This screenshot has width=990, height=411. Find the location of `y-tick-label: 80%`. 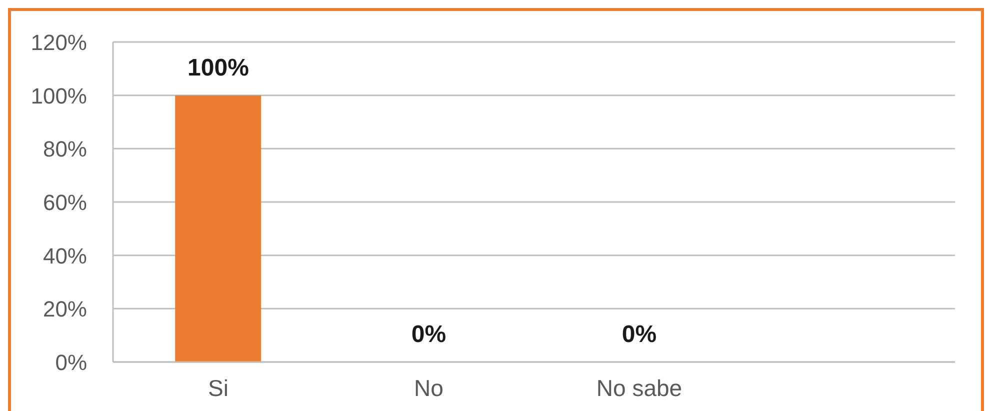

y-tick-label: 80% is located at coordinates (64, 149).